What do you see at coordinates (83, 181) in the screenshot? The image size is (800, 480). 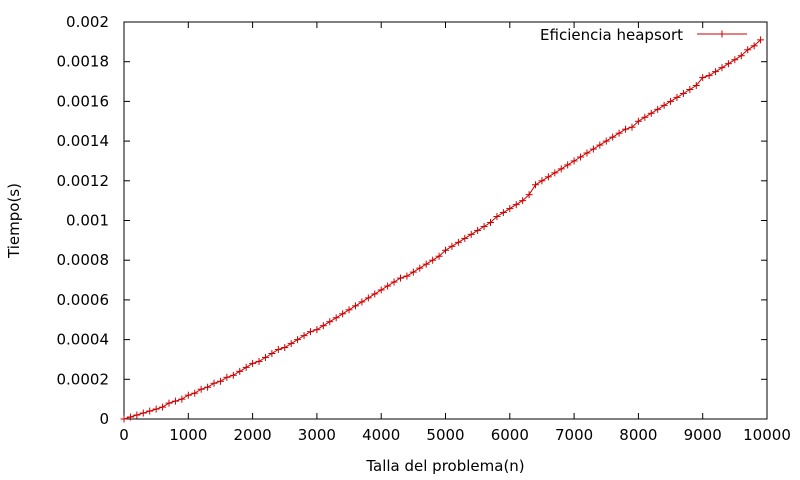 I see `y-tick-label: 0.0012` at bounding box center [83, 181].